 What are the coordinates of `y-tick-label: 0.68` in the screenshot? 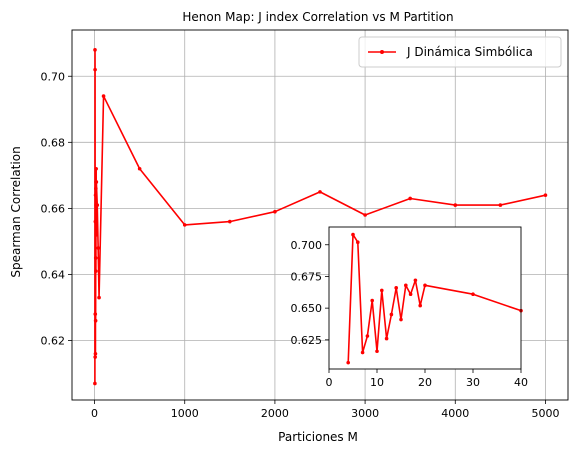 It's located at (53, 142).